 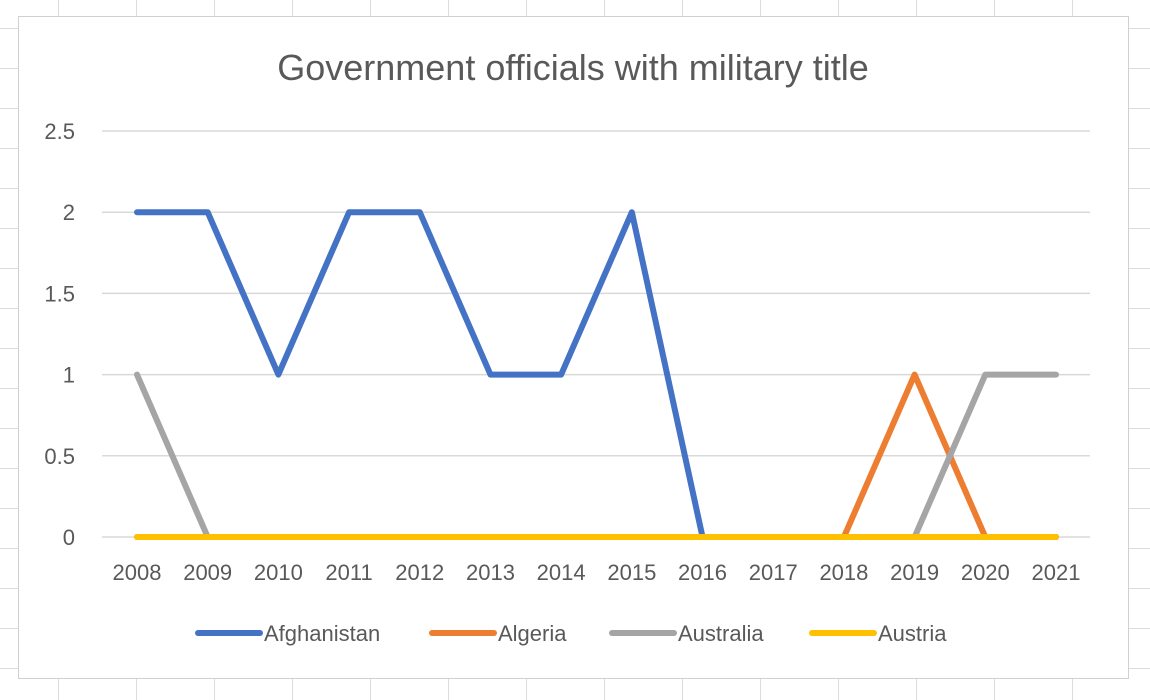 What do you see at coordinates (573, 67) in the screenshot?
I see `chart-title: Government officials with military title` at bounding box center [573, 67].